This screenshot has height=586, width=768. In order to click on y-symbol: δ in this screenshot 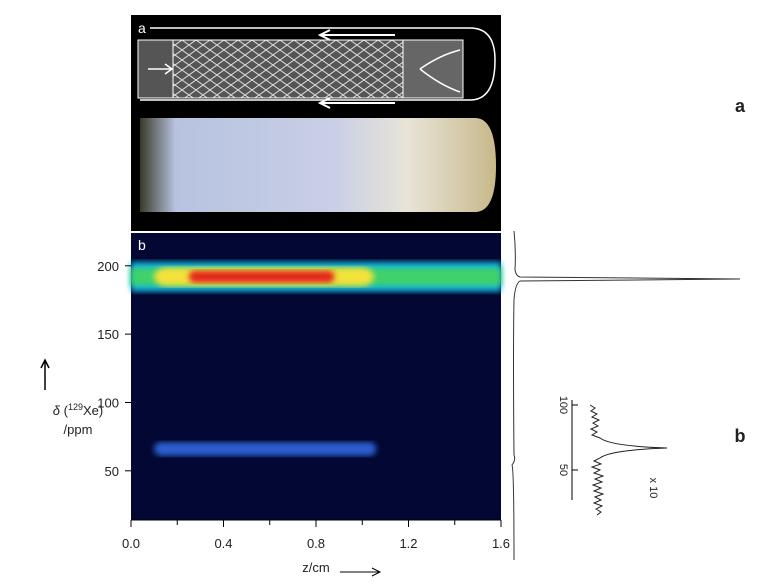, I will do `click(57, 410)`.